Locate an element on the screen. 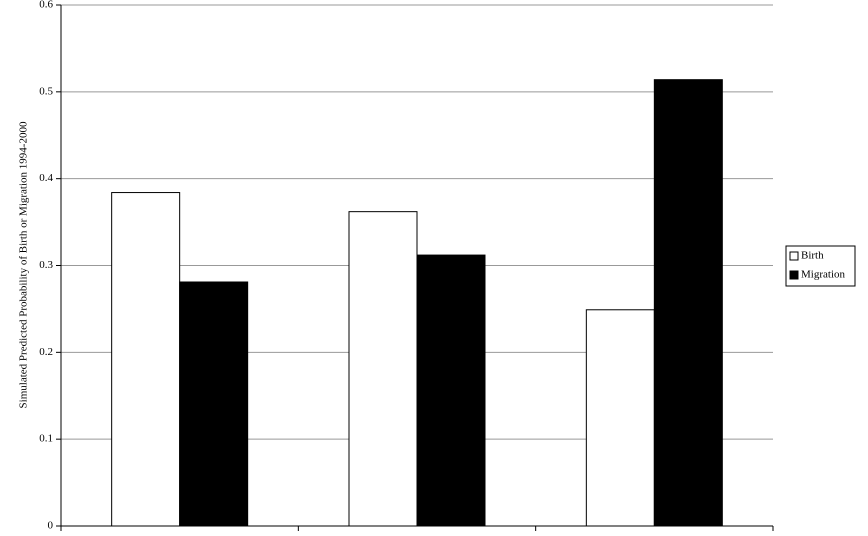  legend-label: Migration is located at coordinates (823, 275).